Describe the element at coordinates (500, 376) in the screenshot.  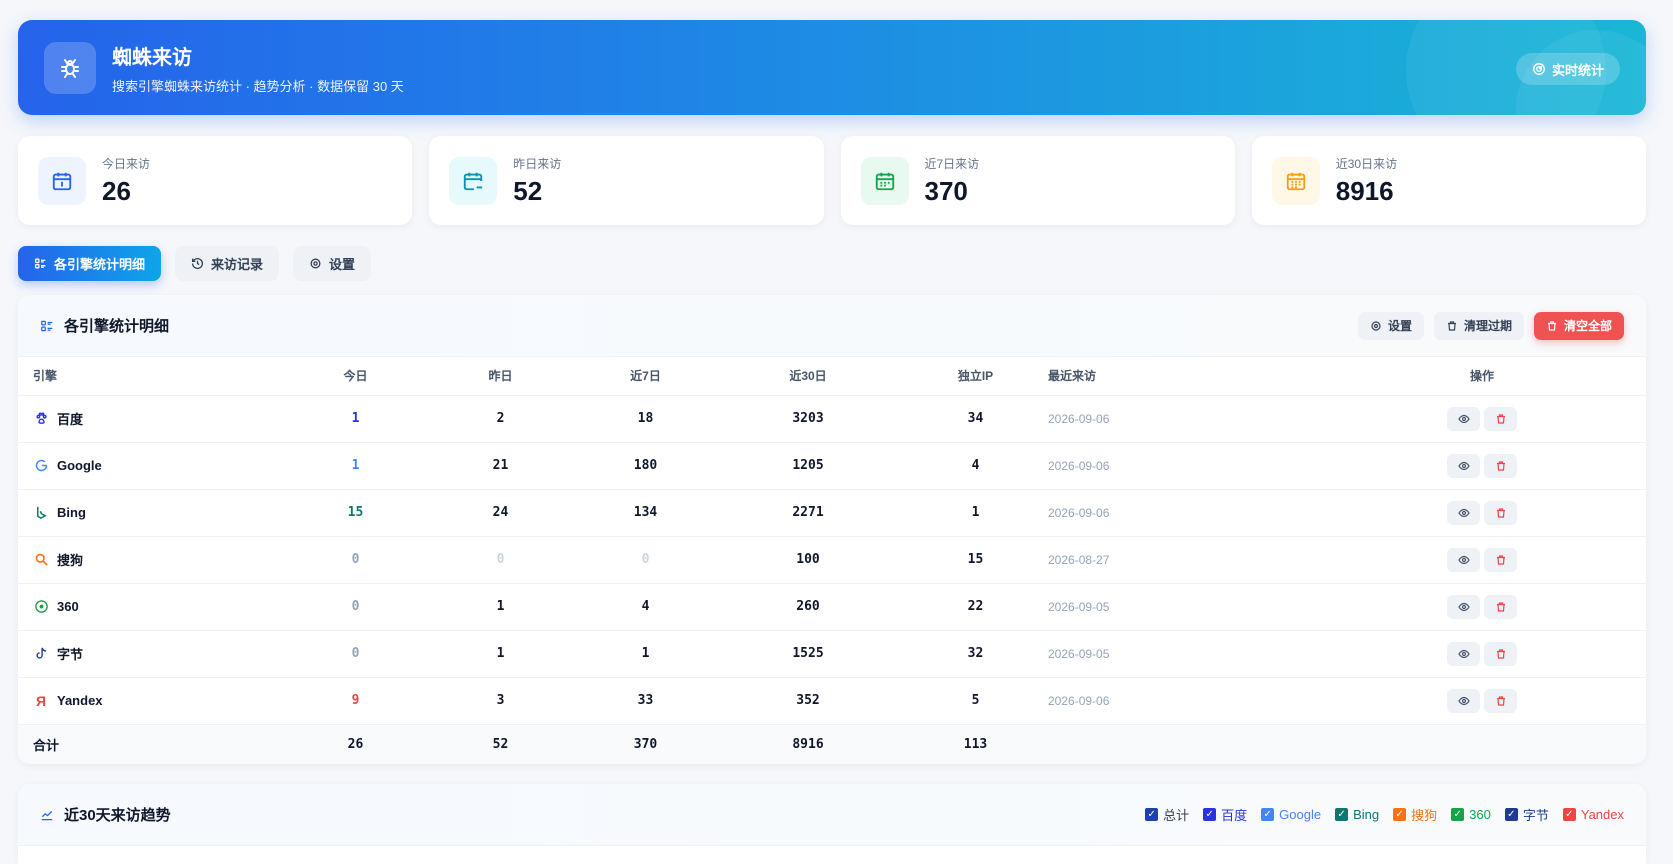
I see `col-yesterday: 昨日` at that location.